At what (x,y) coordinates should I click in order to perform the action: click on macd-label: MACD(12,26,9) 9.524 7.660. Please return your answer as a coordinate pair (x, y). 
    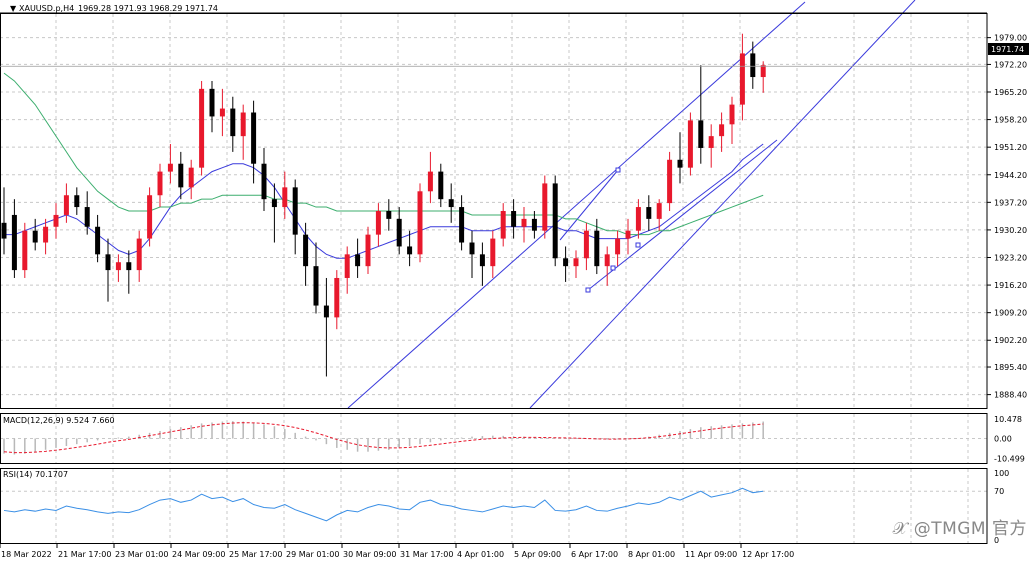
    Looking at the image, I should click on (59, 420).